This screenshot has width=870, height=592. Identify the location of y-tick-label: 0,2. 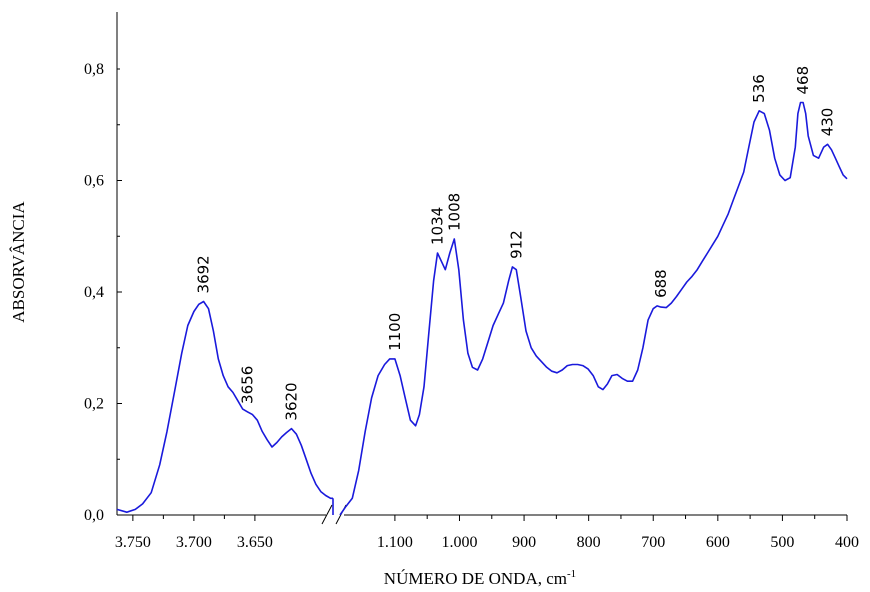
(94, 404).